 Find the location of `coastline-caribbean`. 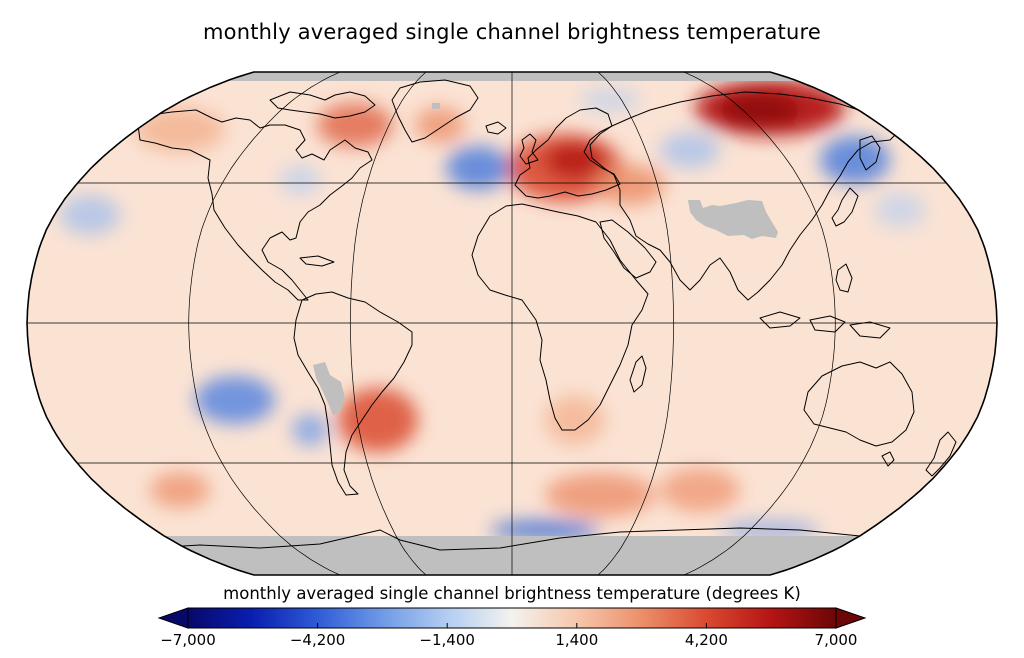

coastline-caribbean is located at coordinates (317, 261).